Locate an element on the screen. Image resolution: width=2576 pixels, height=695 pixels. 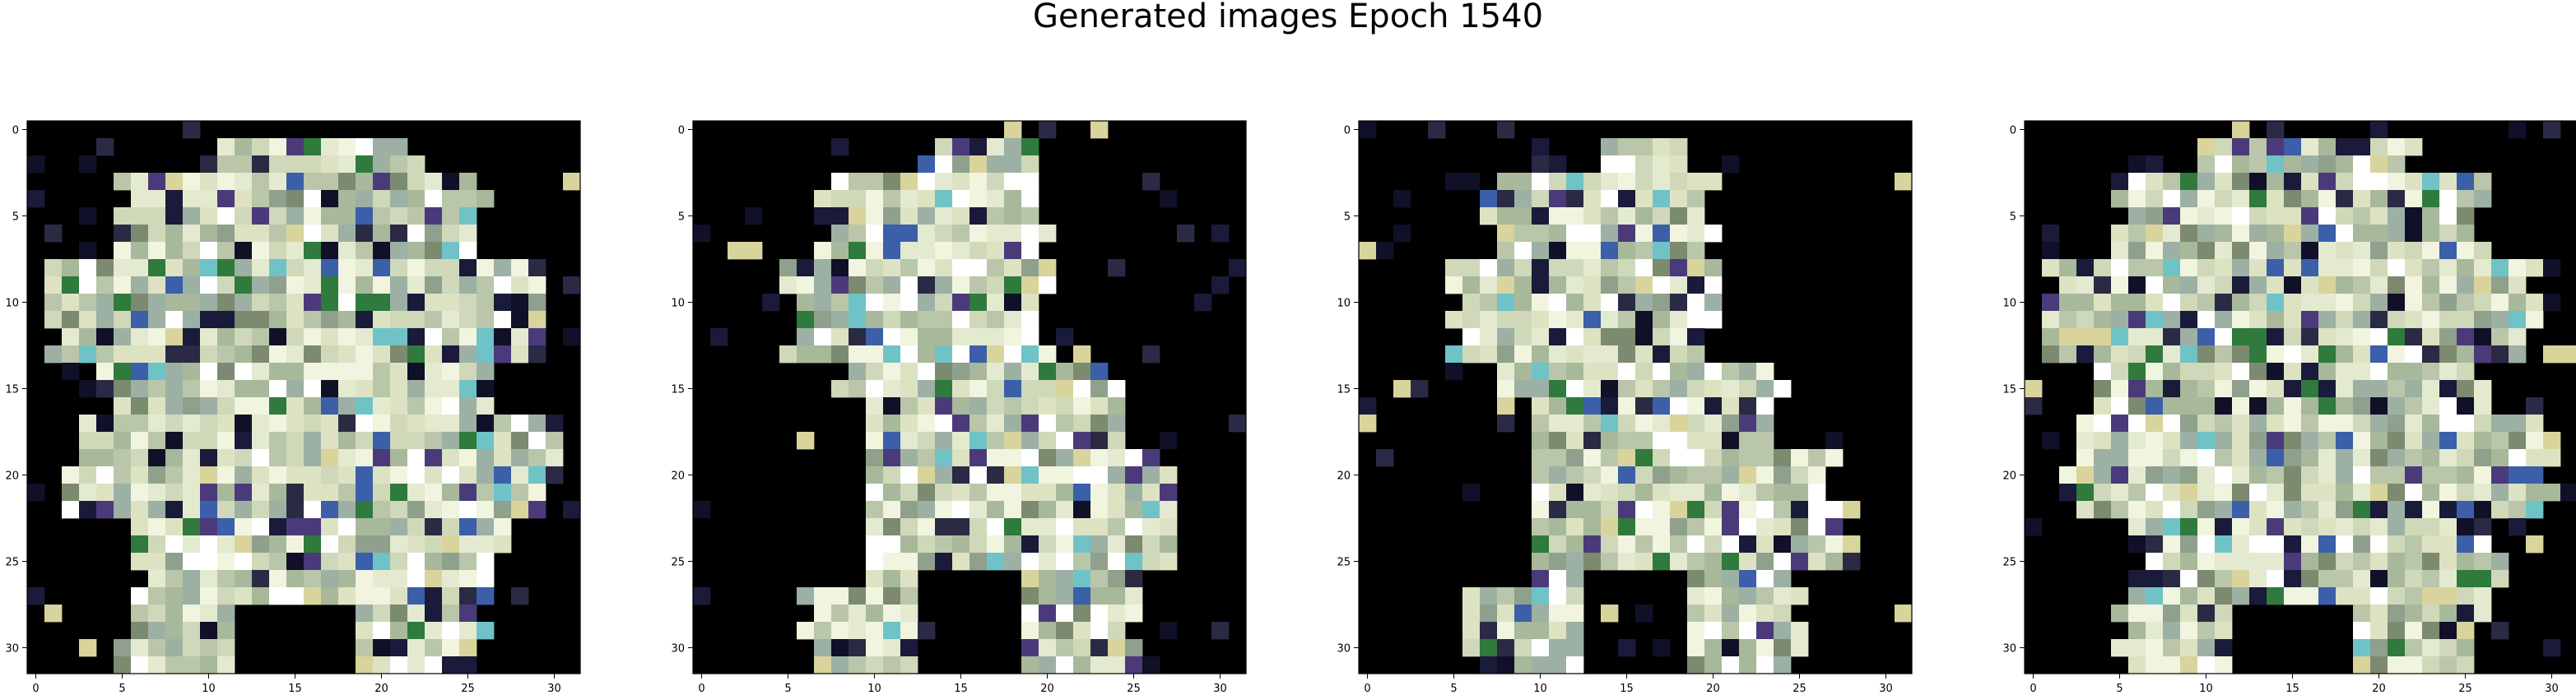
x-tick-label: 20 is located at coordinates (1713, 689).